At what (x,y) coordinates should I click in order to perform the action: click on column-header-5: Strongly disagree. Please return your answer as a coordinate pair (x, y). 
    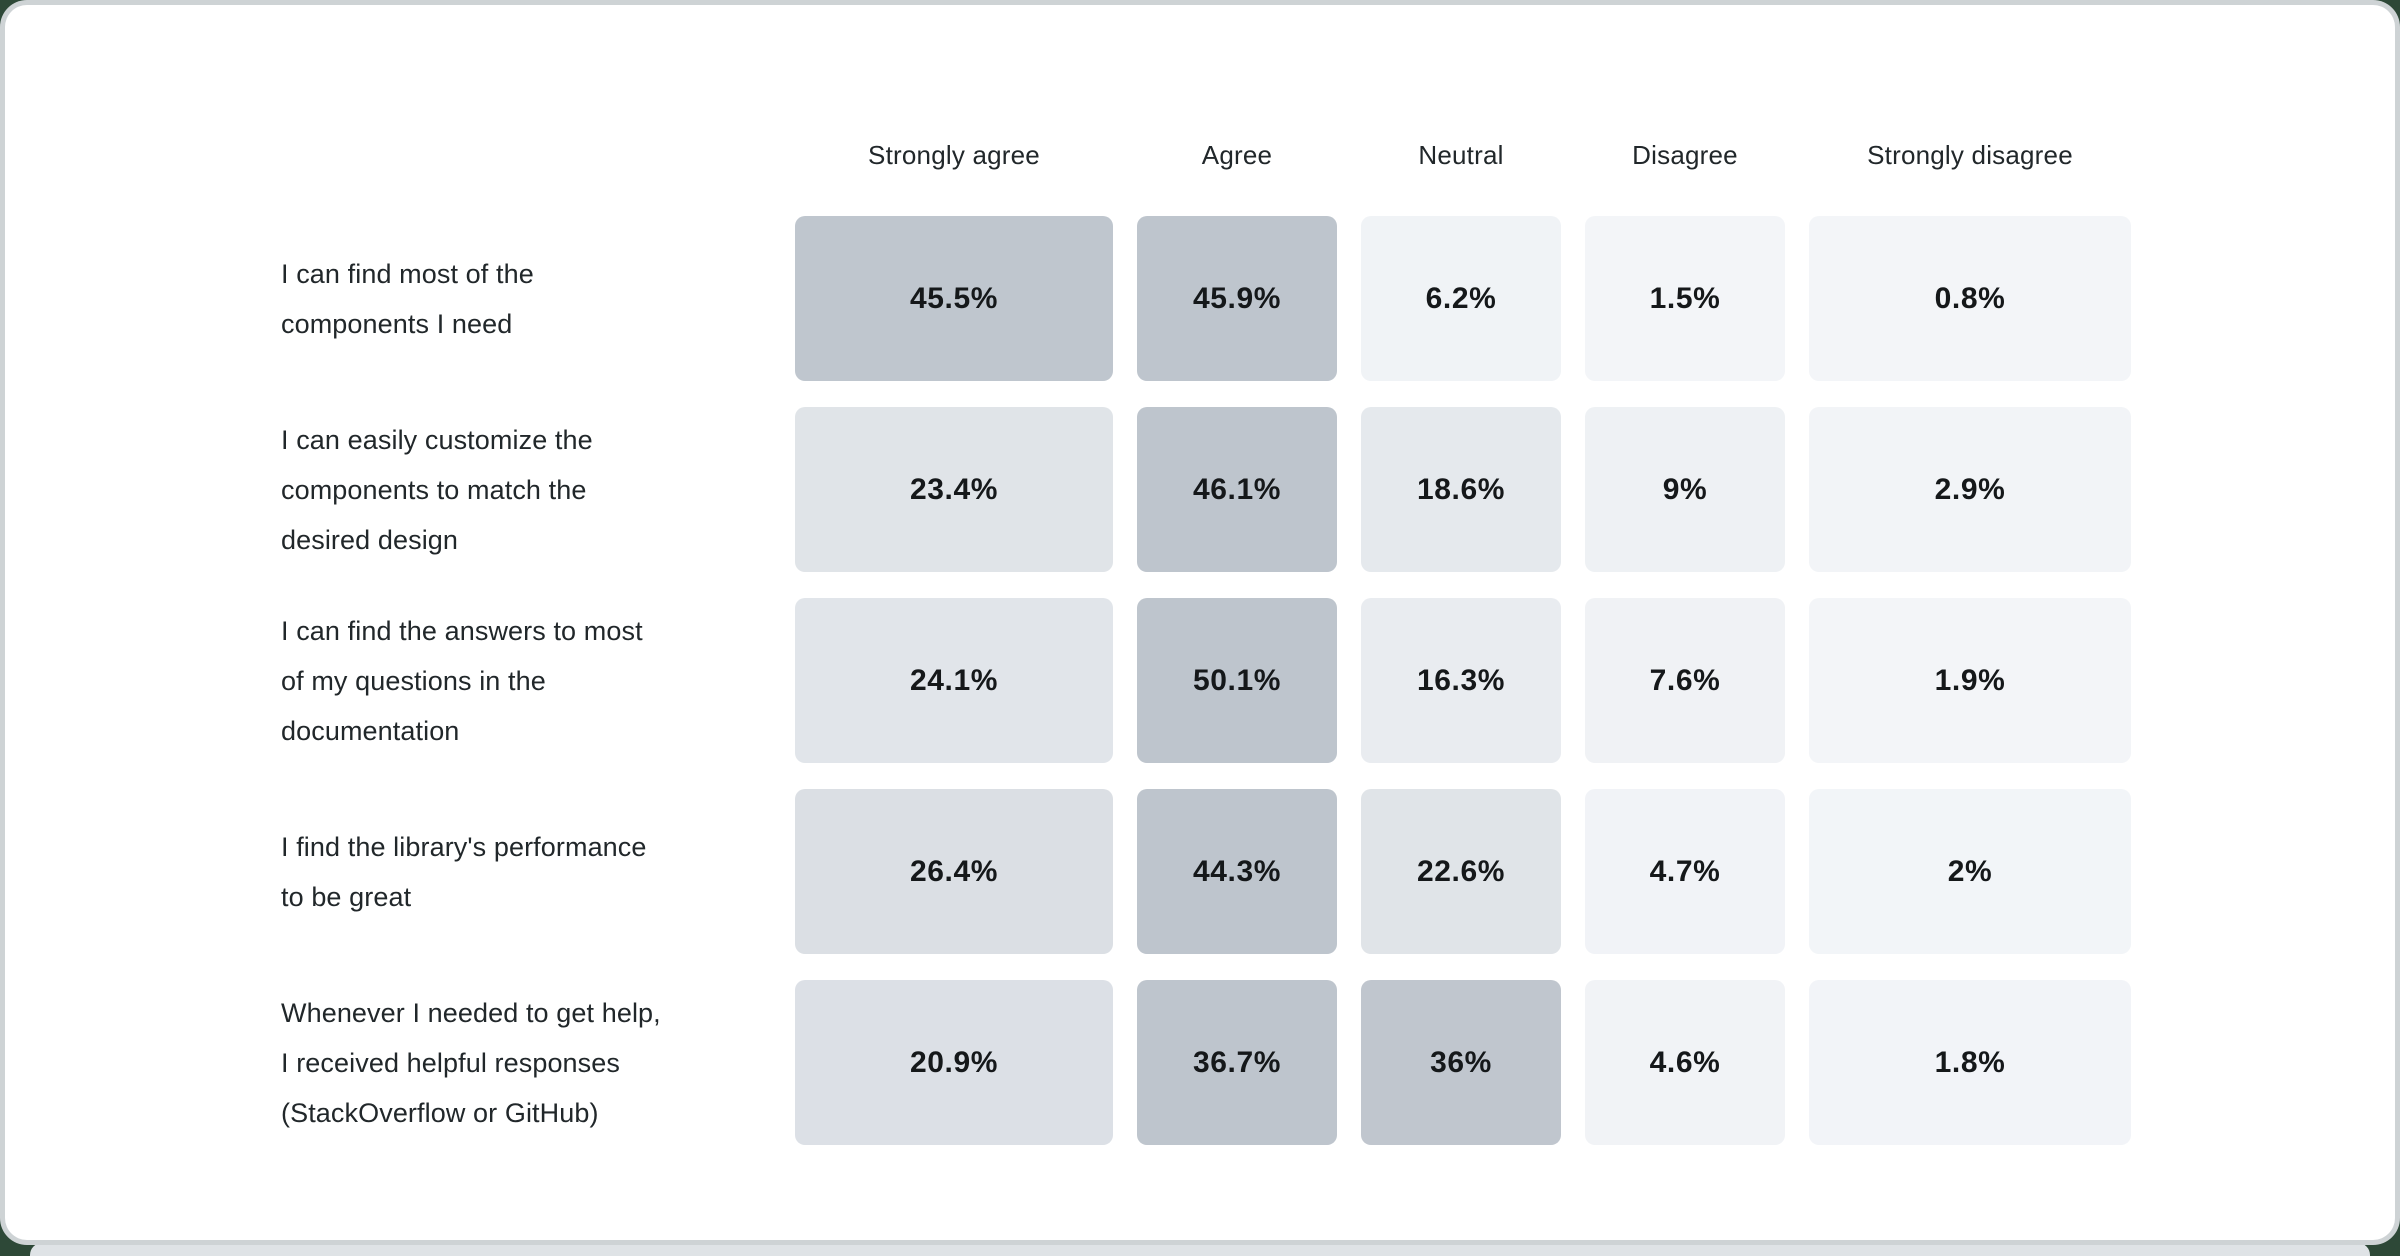
    Looking at the image, I should click on (1970, 154).